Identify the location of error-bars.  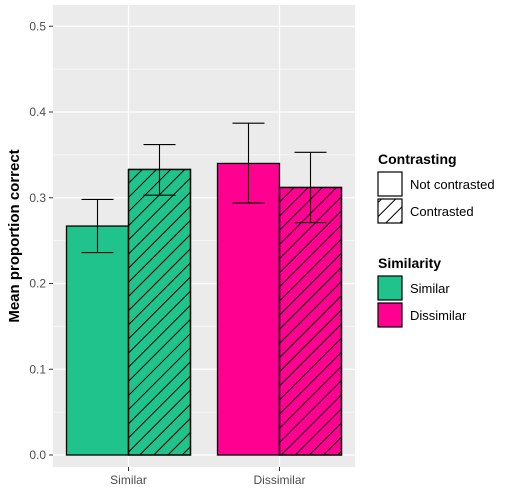
(204, 188).